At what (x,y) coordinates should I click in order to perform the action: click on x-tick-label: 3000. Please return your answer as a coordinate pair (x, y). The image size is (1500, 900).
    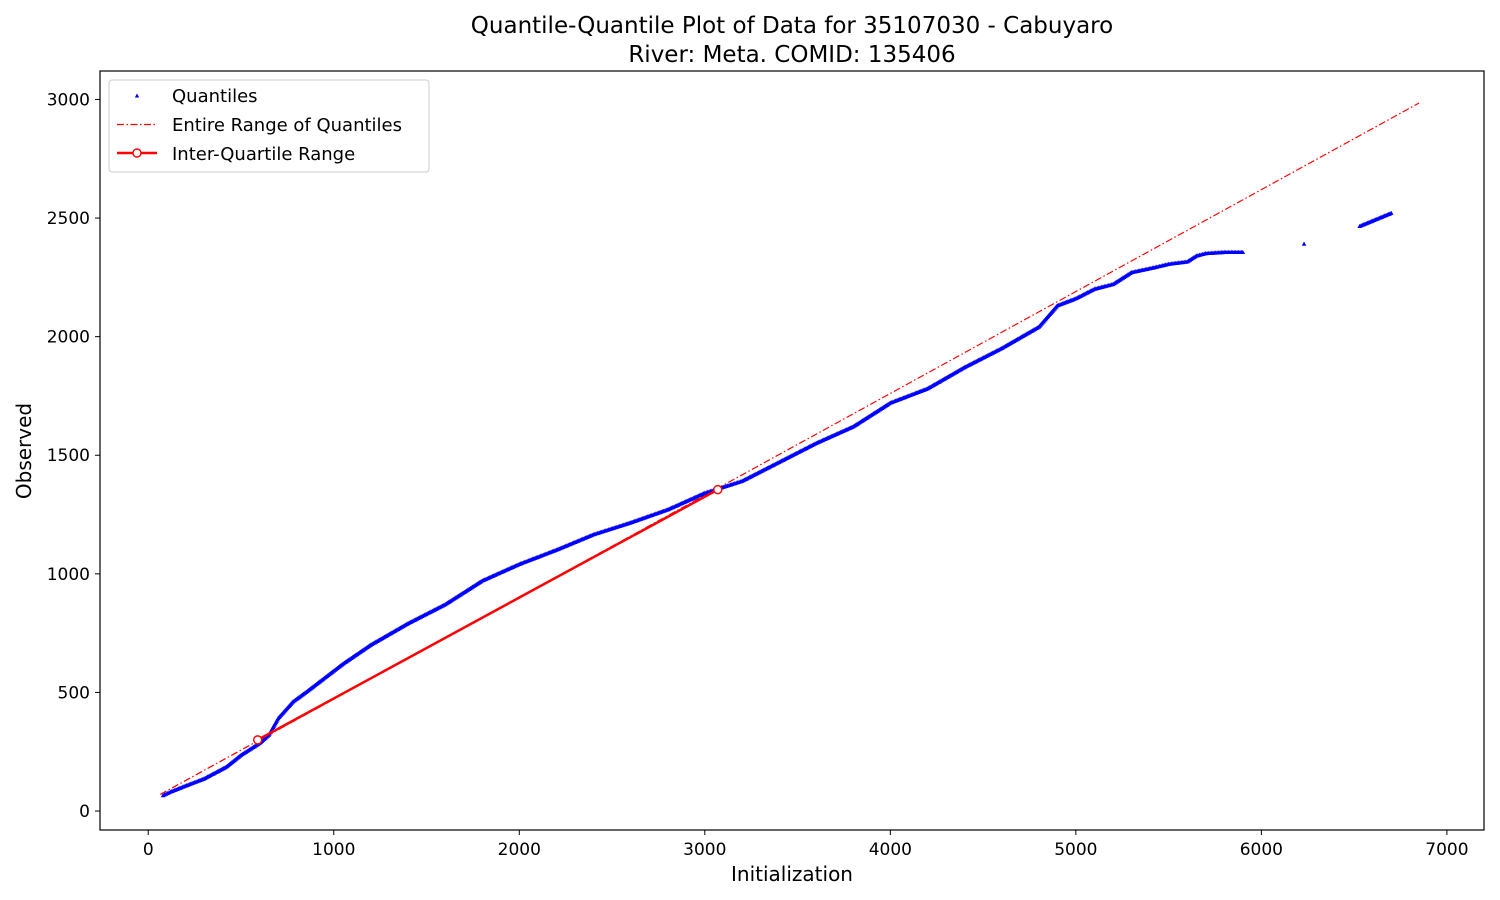
    Looking at the image, I should click on (704, 850).